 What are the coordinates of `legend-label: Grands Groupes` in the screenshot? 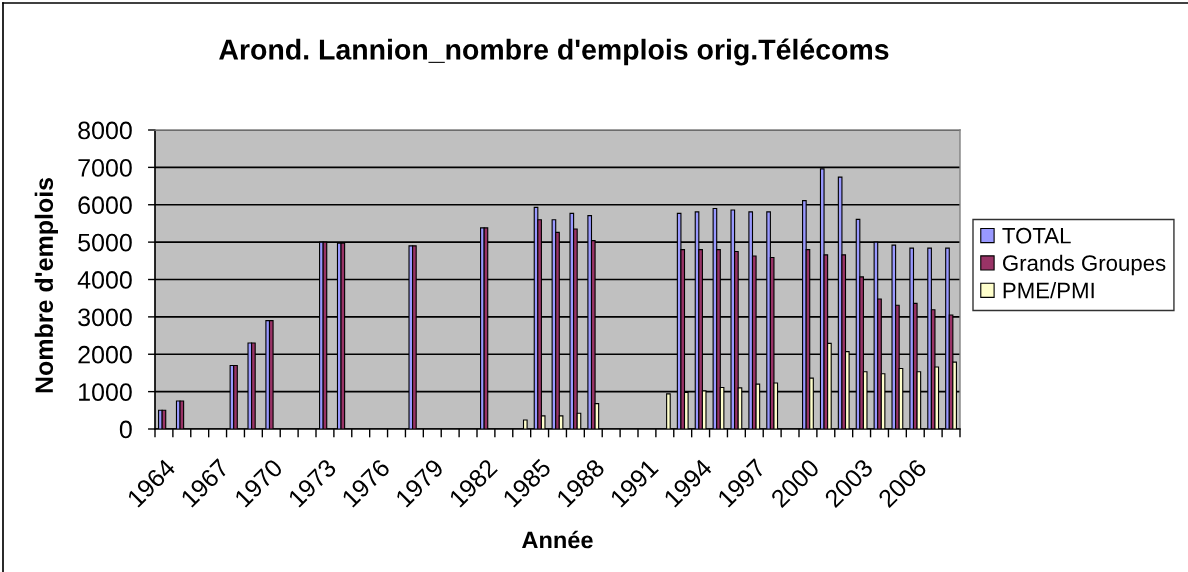 It's located at (1084, 265).